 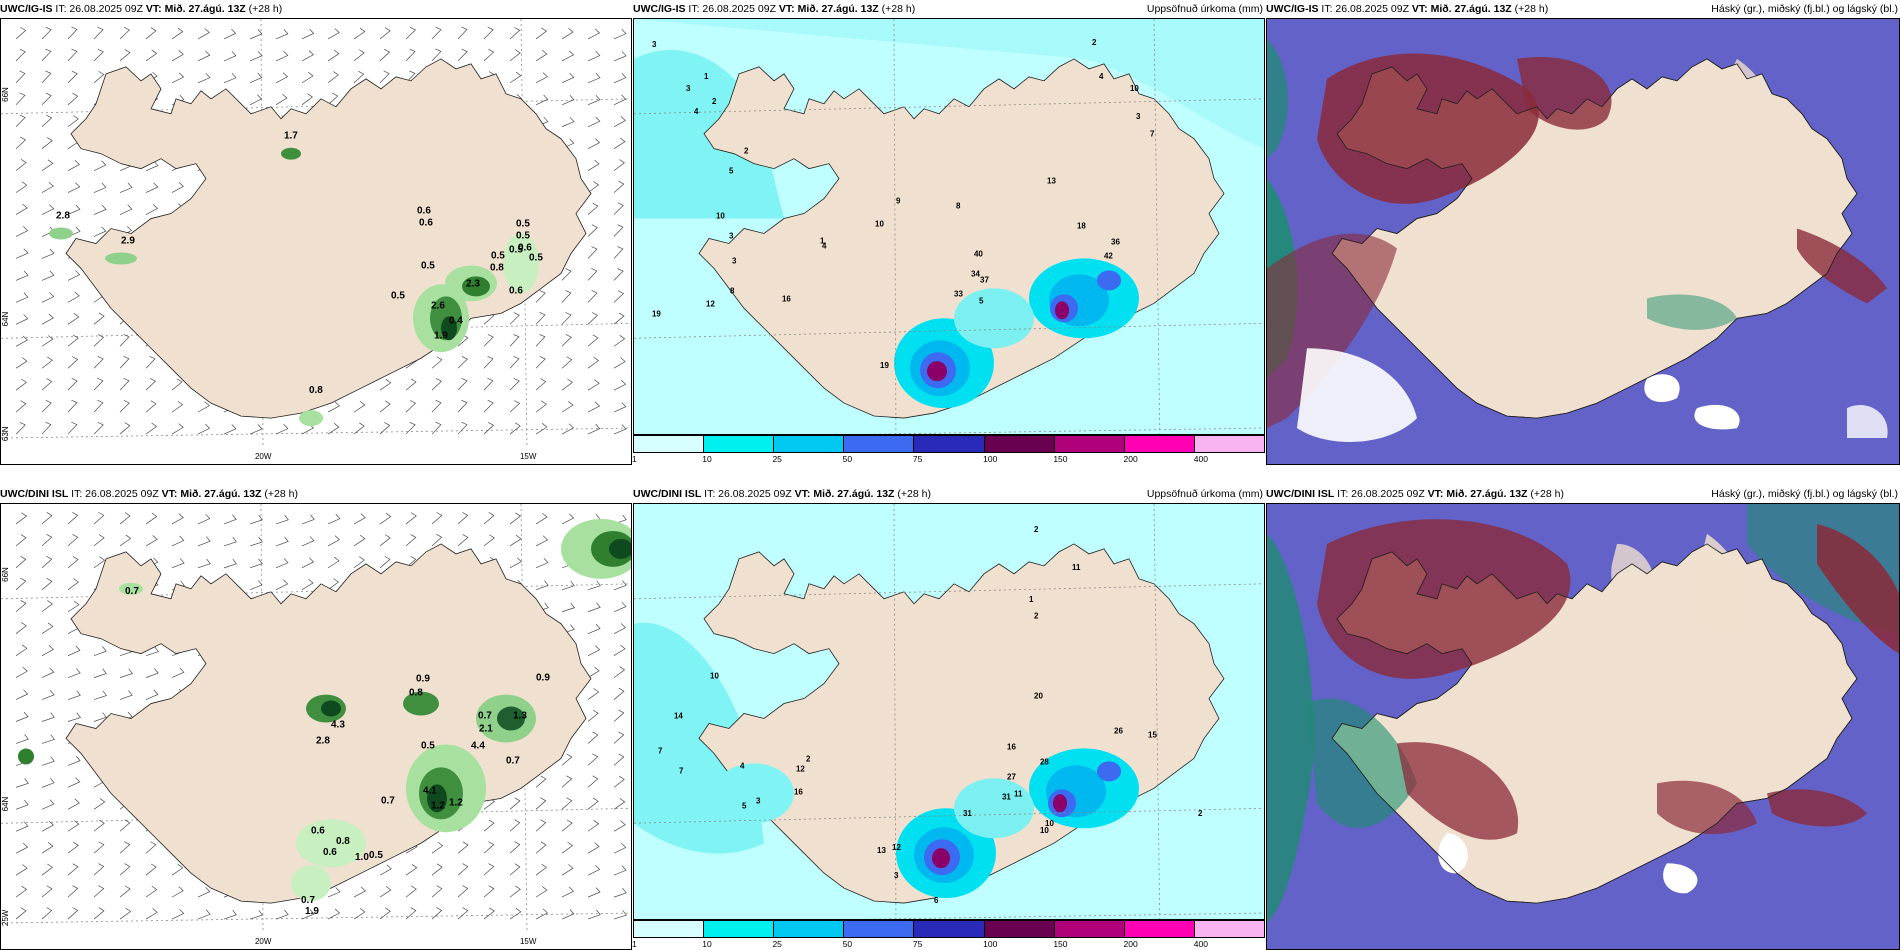 I want to click on value-label: 14, so click(x=678, y=715).